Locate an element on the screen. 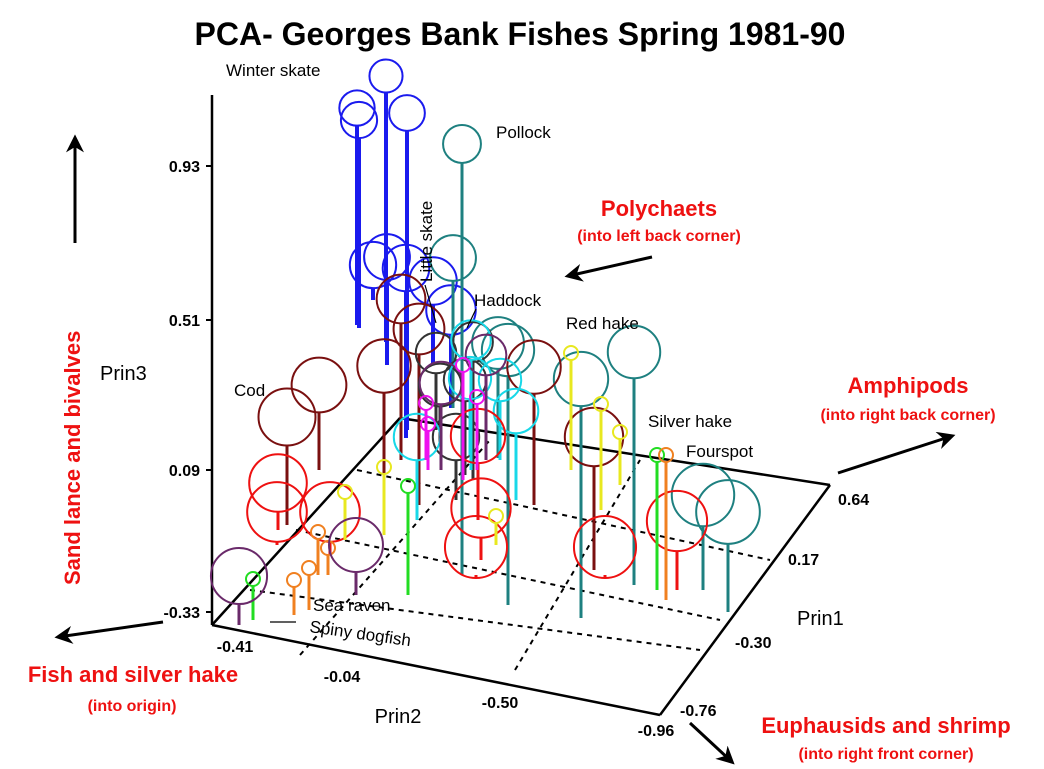 The height and width of the screenshot is (769, 1044). species-label-haddock: Haddock is located at coordinates (508, 300).